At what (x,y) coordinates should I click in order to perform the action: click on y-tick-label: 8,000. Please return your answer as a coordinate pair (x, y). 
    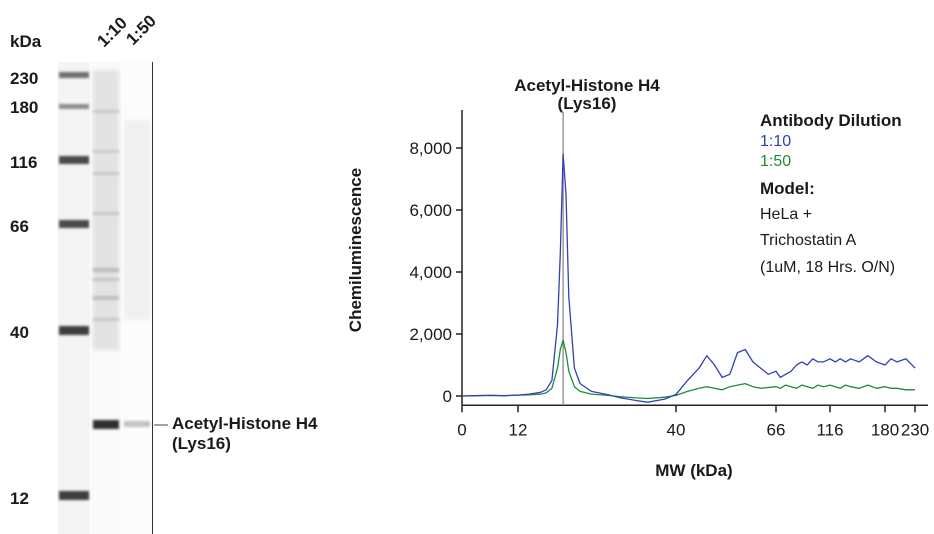
    Looking at the image, I should click on (430, 148).